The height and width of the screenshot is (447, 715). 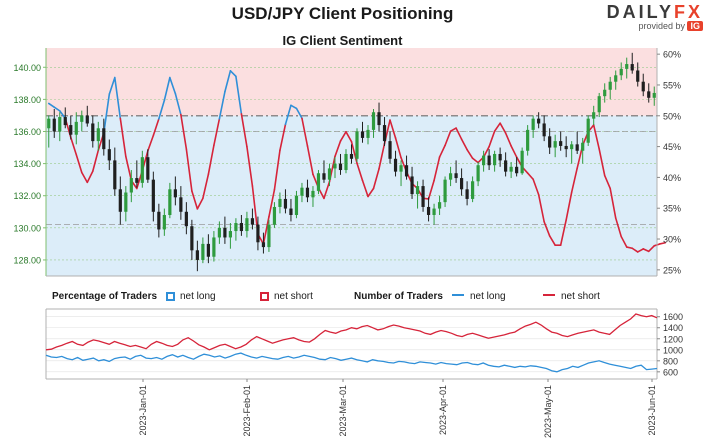 I want to click on pct-tick-label: 40%, so click(x=672, y=178).